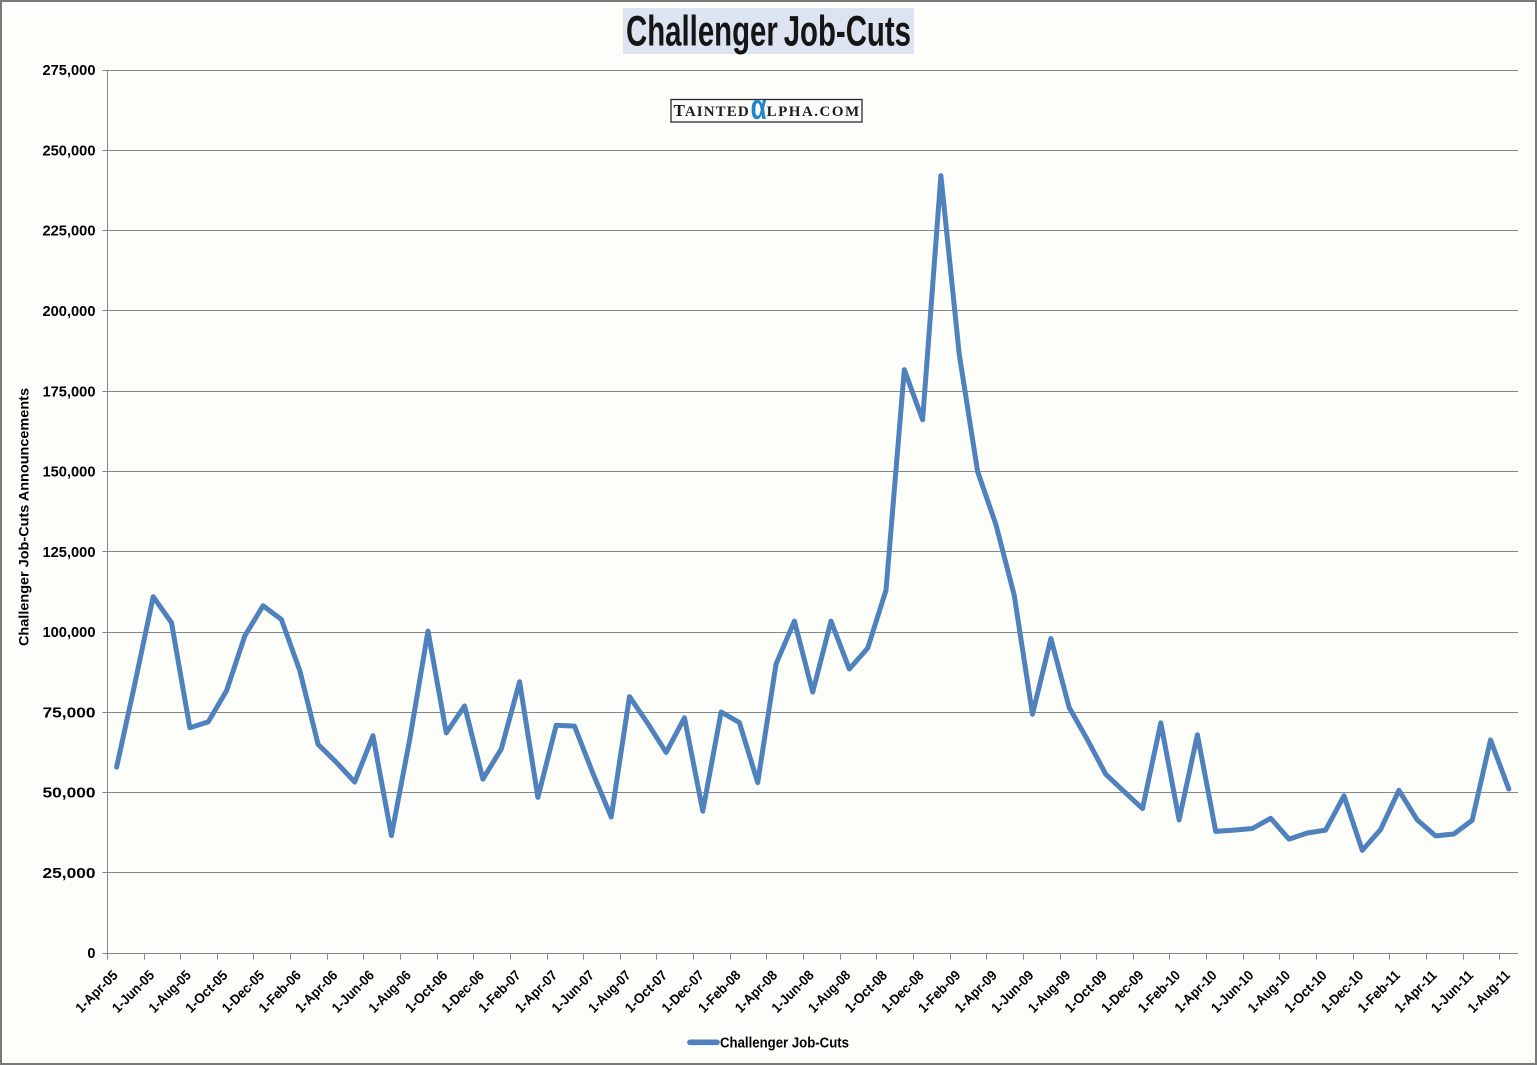  I want to click on svg-text: 50,000, so click(69, 794).